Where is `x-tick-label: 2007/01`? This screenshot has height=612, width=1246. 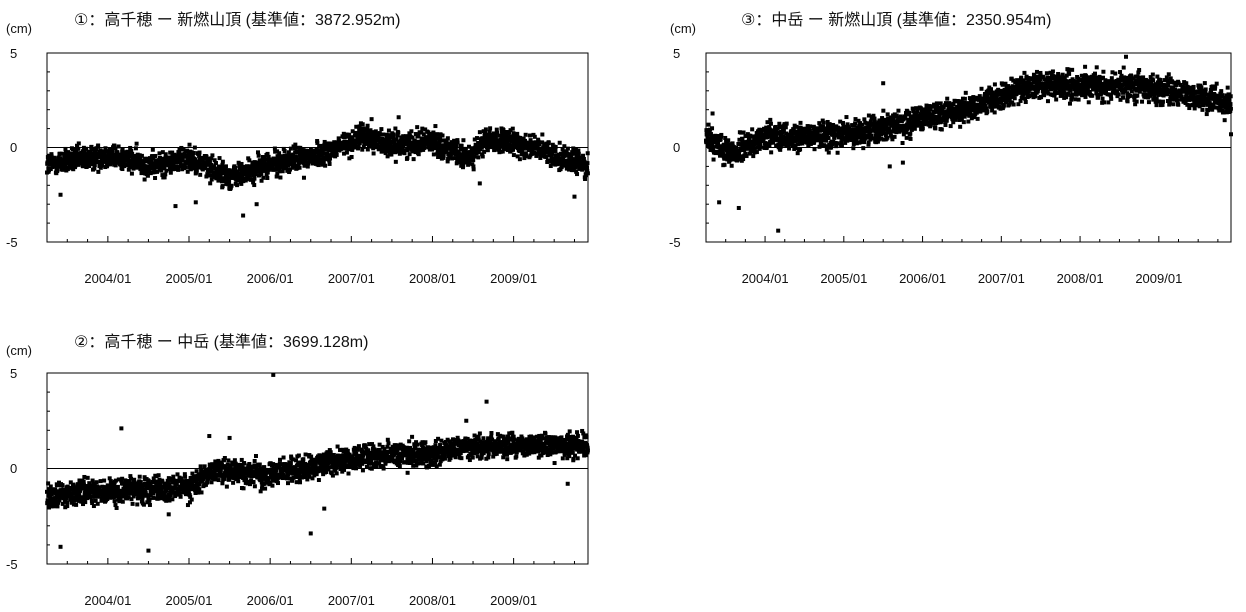
x-tick-label: 2007/01 is located at coordinates (351, 278).